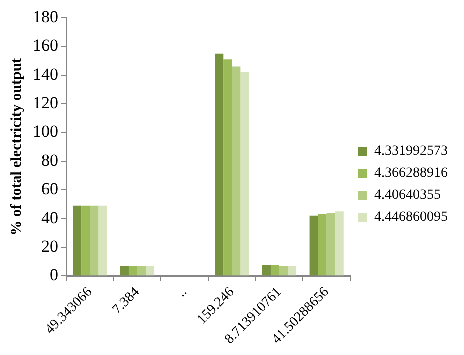 This screenshot has height=355, width=464. Describe the element at coordinates (50, 246) in the screenshot. I see `y-tick-label: 20` at that location.